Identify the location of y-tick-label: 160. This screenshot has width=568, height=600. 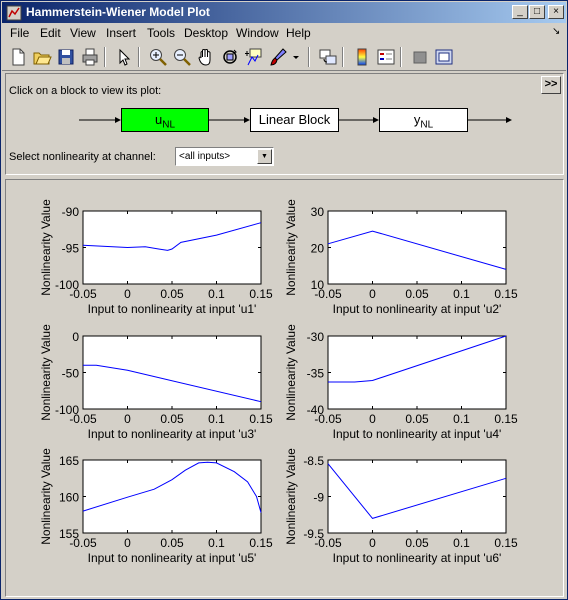
(69, 498).